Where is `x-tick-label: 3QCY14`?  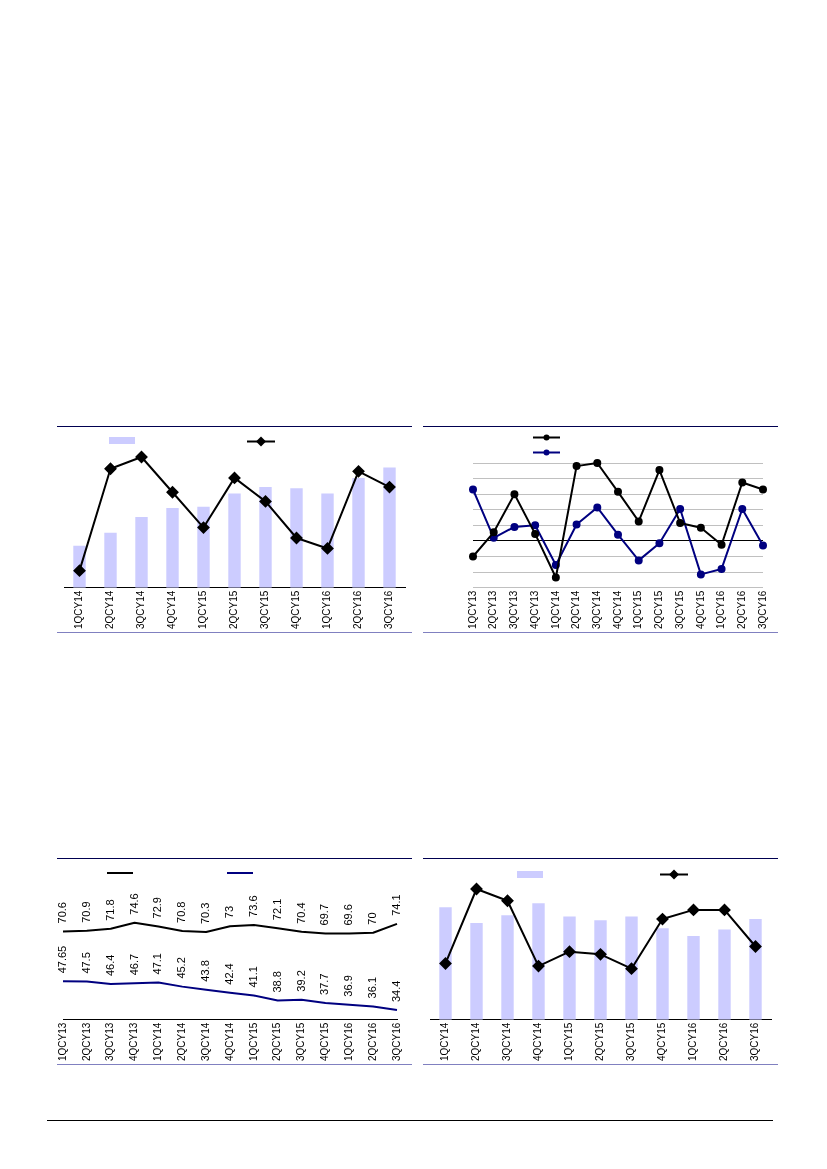
x-tick-label: 3QCY14 is located at coordinates (141, 609).